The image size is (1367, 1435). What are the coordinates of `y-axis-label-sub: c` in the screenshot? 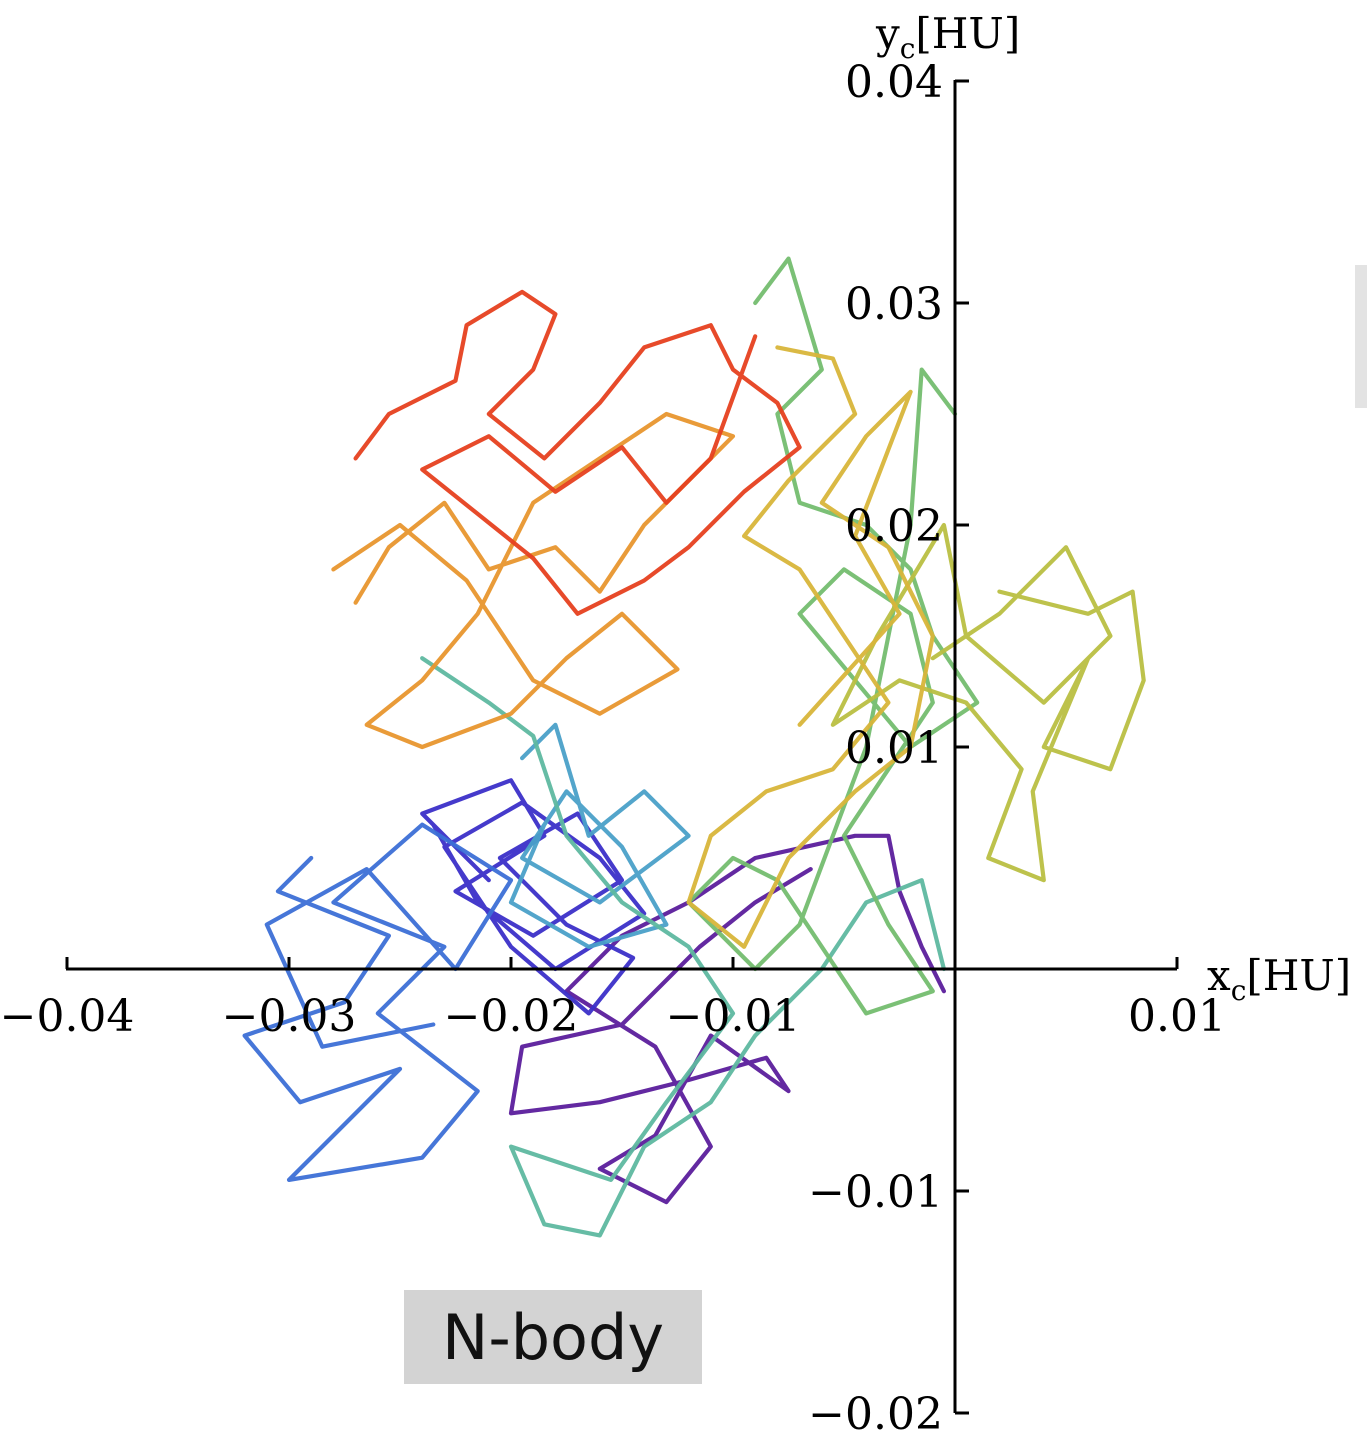 It's located at (908, 48).